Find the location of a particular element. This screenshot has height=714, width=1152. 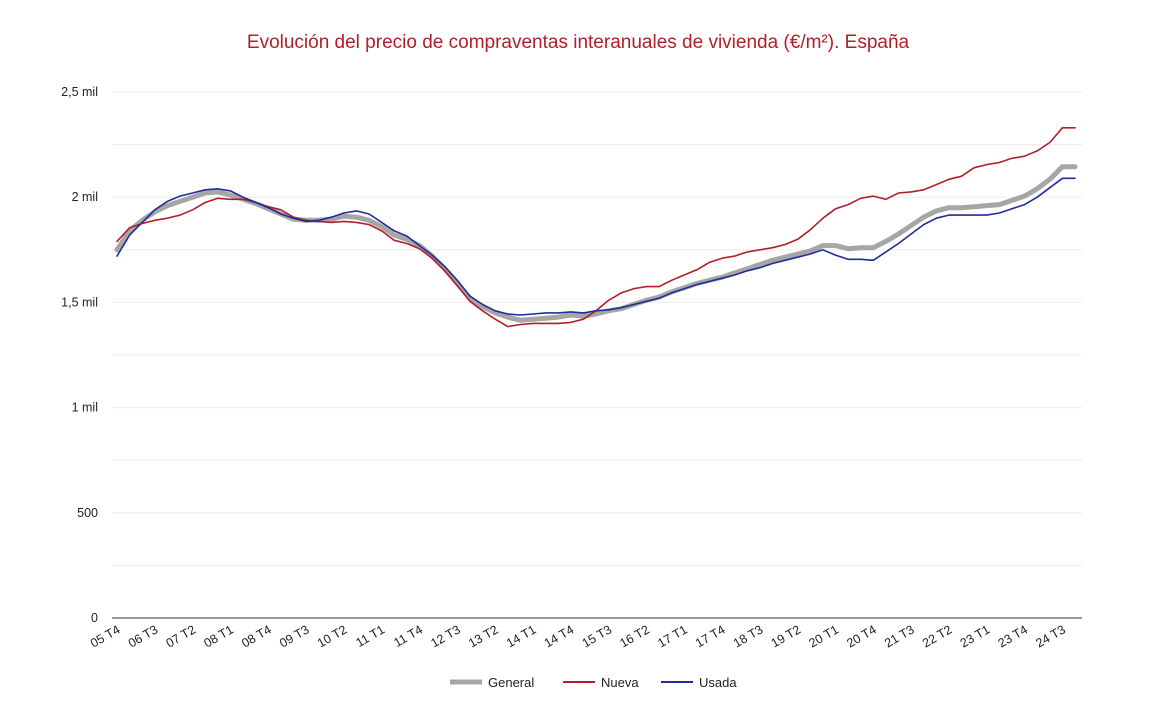

x-tick-label: 15 T3 is located at coordinates (597, 636).